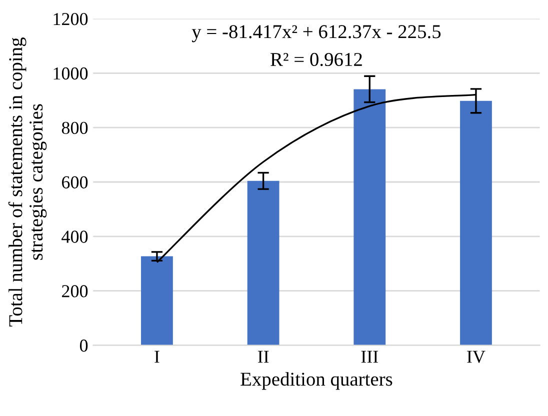  I want to click on x-tick-label: II, so click(263, 356).